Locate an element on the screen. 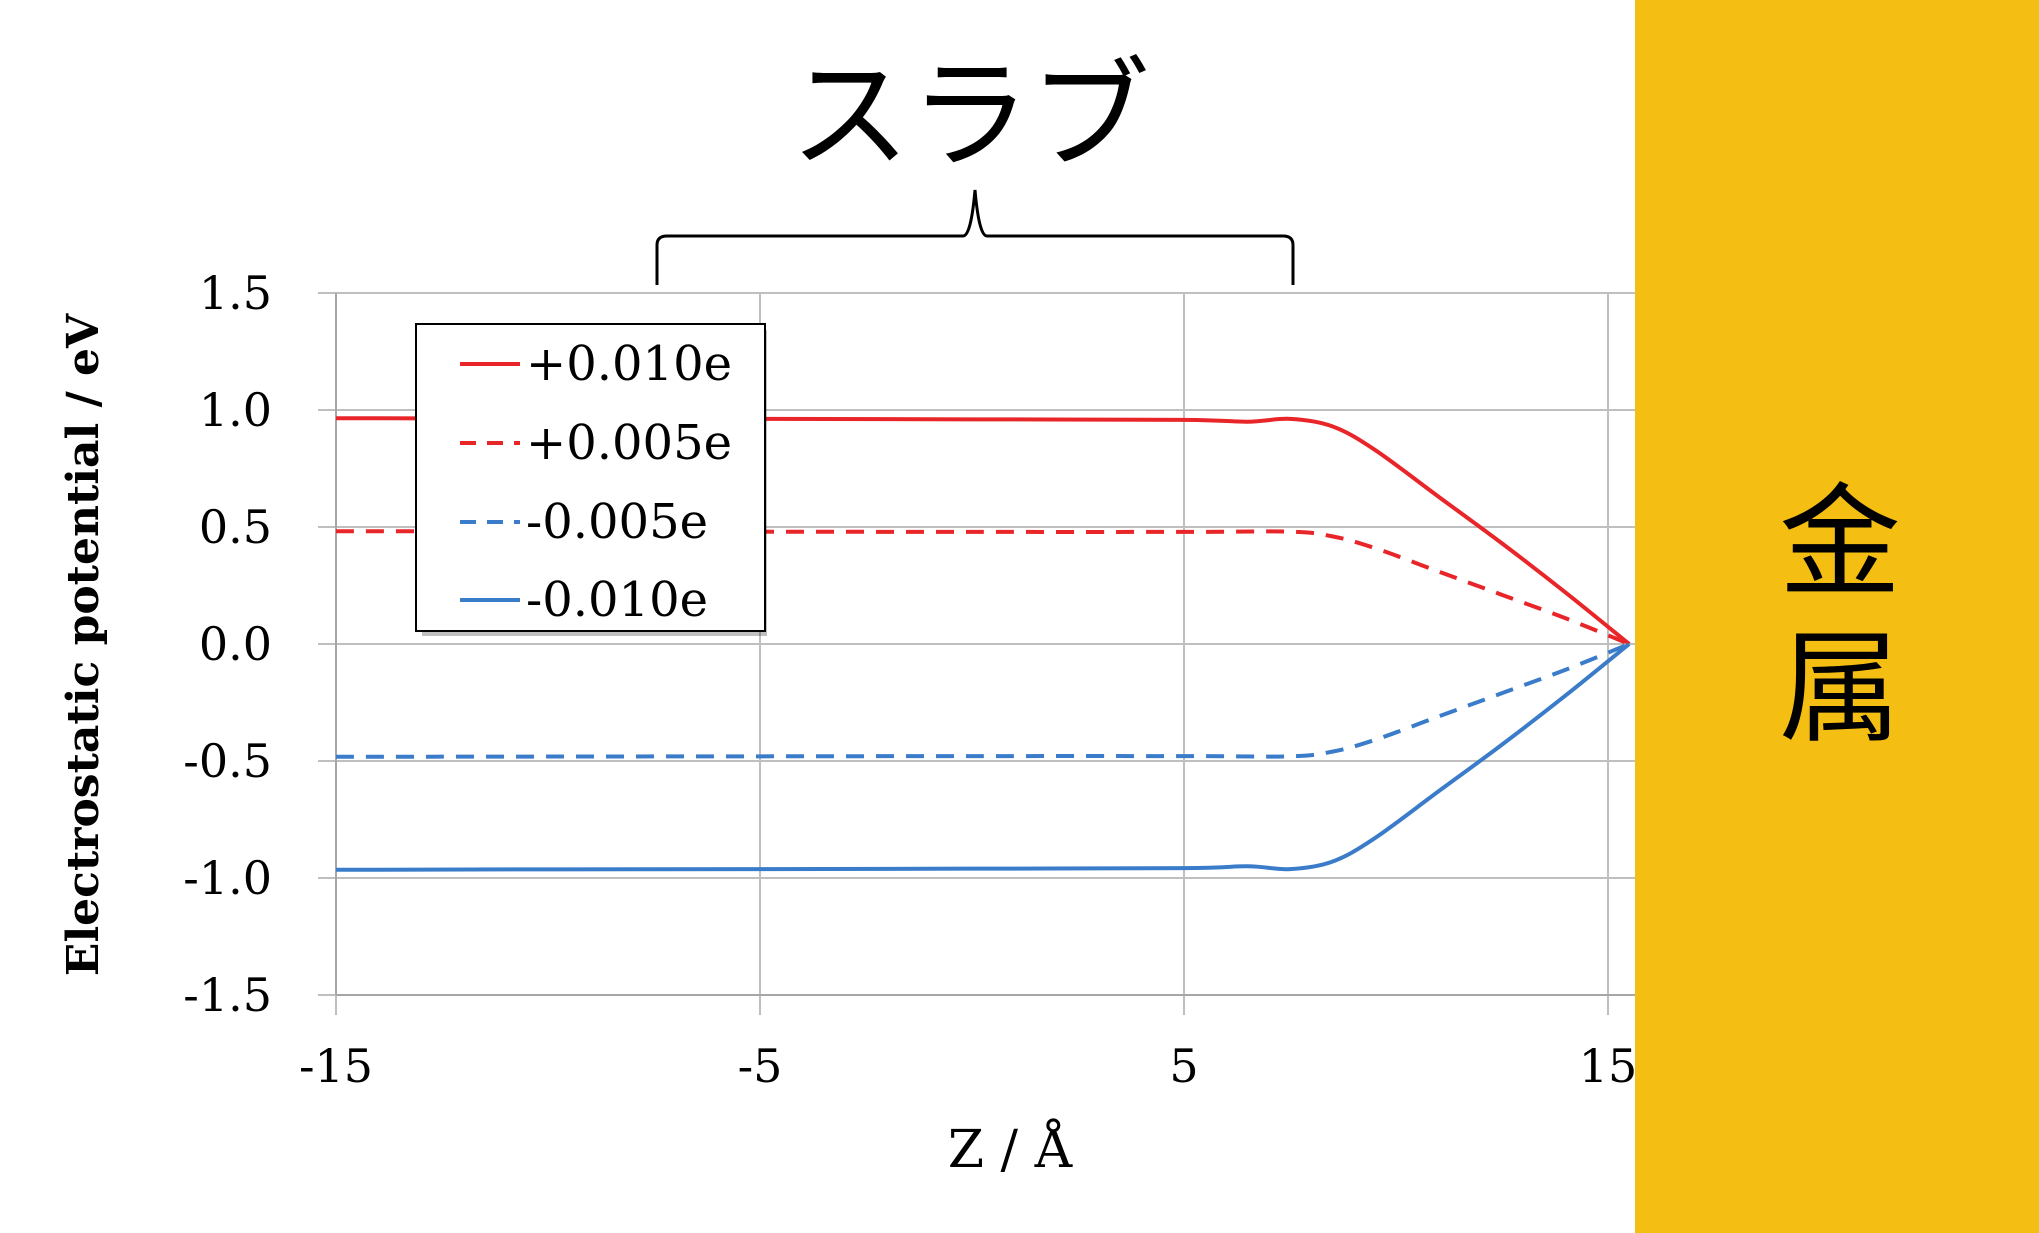 Image resolution: width=2039 pixels, height=1233 pixels. y-tick-label: 0.5 is located at coordinates (235, 527).